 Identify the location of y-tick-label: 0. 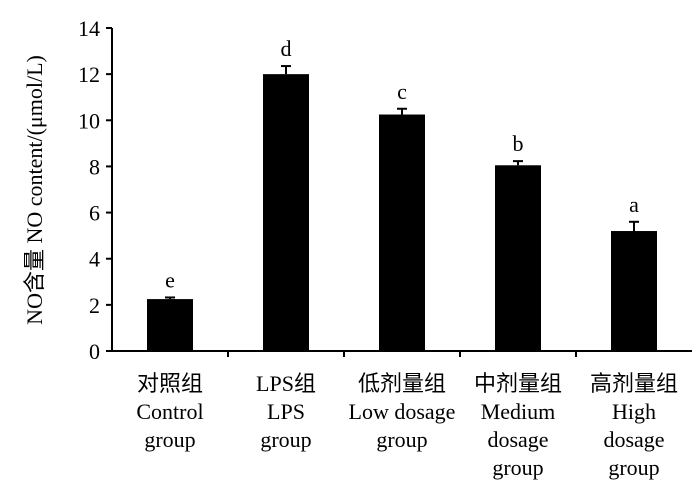
(94, 351).